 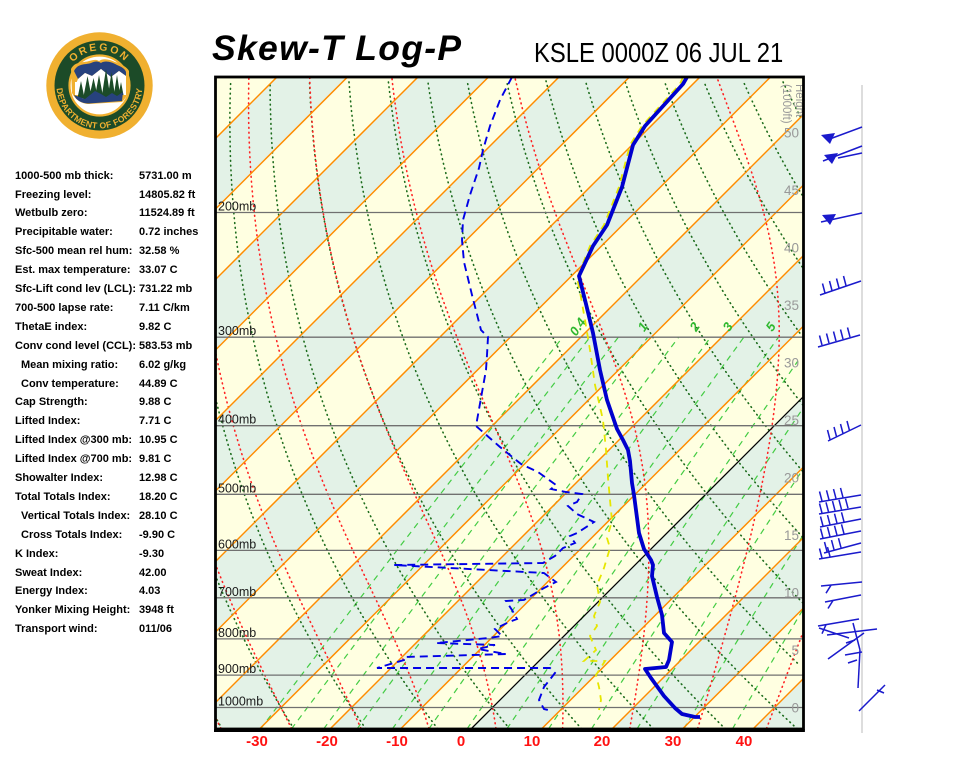 What do you see at coordinates (791, 190) in the screenshot?
I see `svg-text: 45` at bounding box center [791, 190].